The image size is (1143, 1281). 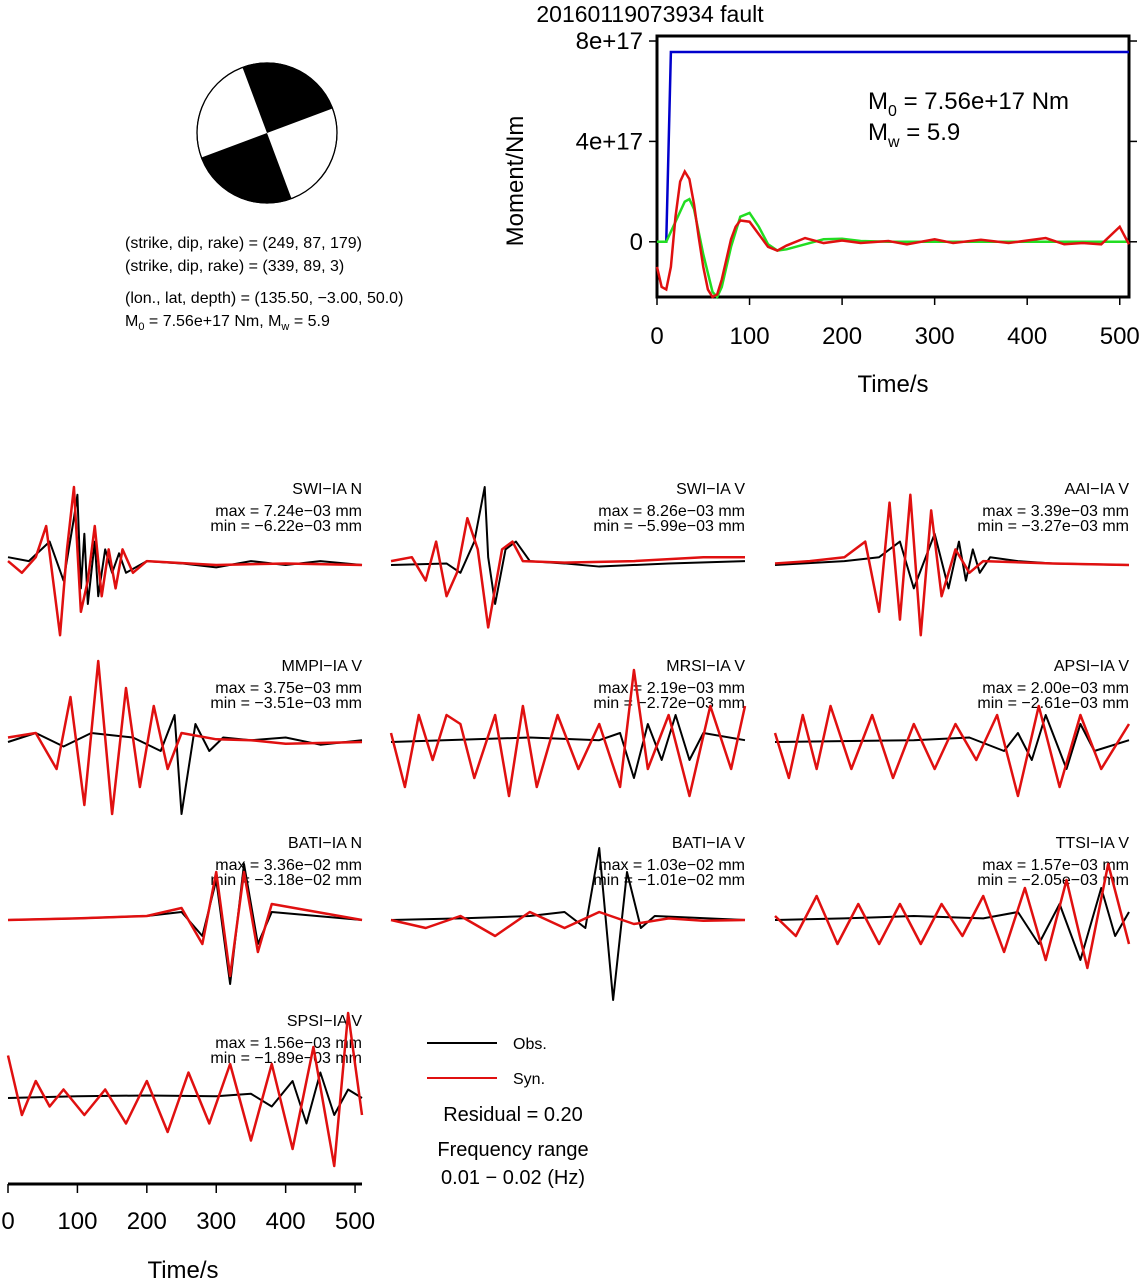 What do you see at coordinates (1120, 336) in the screenshot?
I see `moment-xtick-label: 500` at bounding box center [1120, 336].